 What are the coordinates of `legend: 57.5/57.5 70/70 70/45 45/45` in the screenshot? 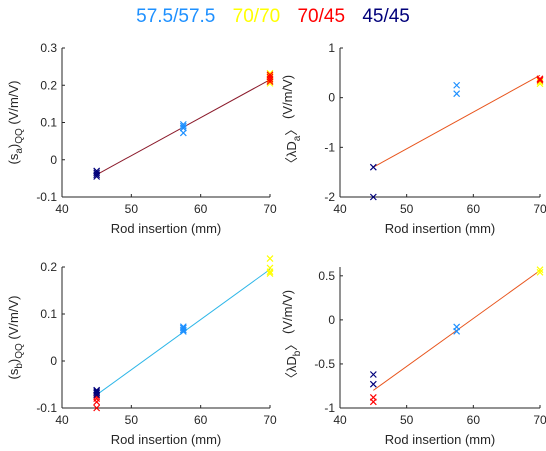 It's located at (273, 17).